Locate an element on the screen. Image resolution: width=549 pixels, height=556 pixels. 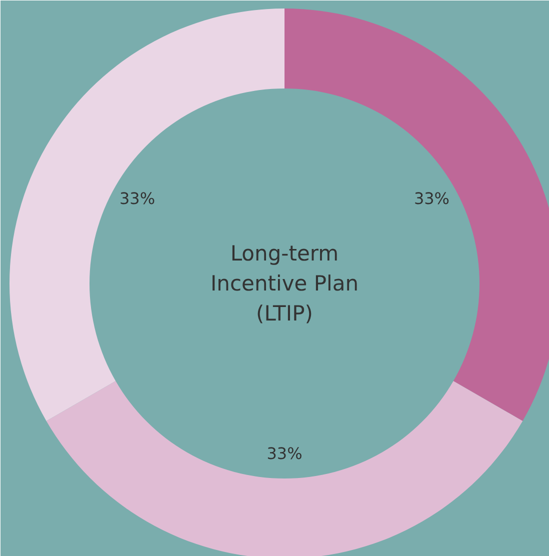
text: Long-term Incentive Plan (LTIP) is located at coordinates (284, 284).